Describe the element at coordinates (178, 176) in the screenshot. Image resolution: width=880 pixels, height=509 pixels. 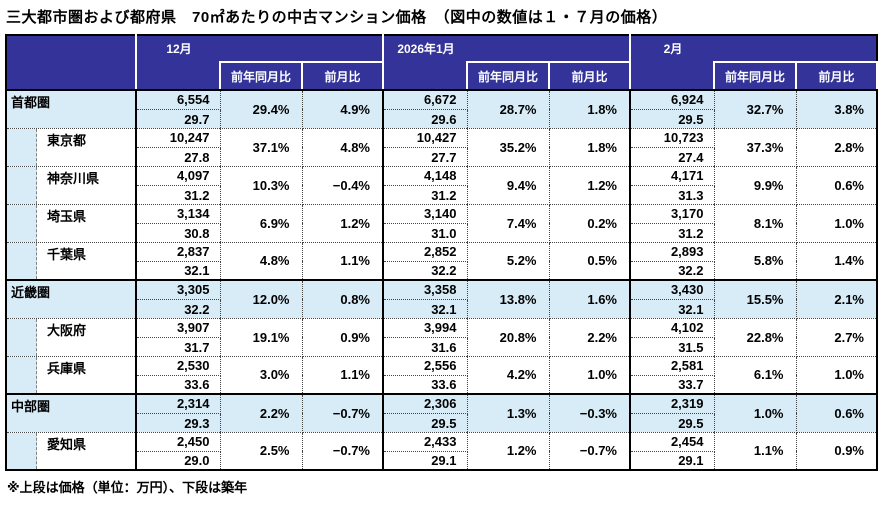
I see `price-cell: 4,097` at that location.